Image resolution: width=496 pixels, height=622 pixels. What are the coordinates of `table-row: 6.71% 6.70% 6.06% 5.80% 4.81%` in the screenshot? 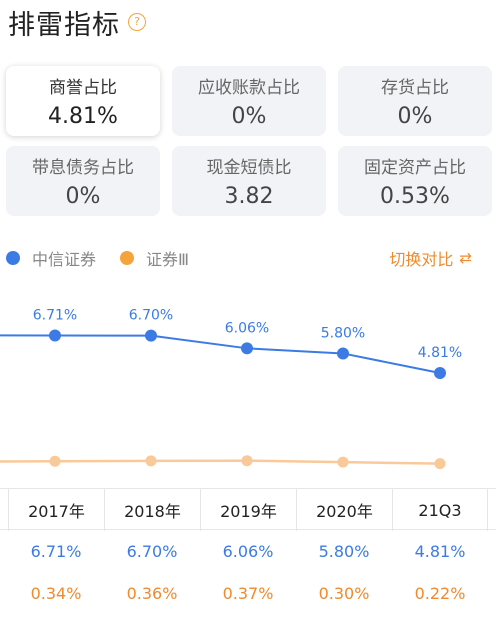 It's located at (248, 551).